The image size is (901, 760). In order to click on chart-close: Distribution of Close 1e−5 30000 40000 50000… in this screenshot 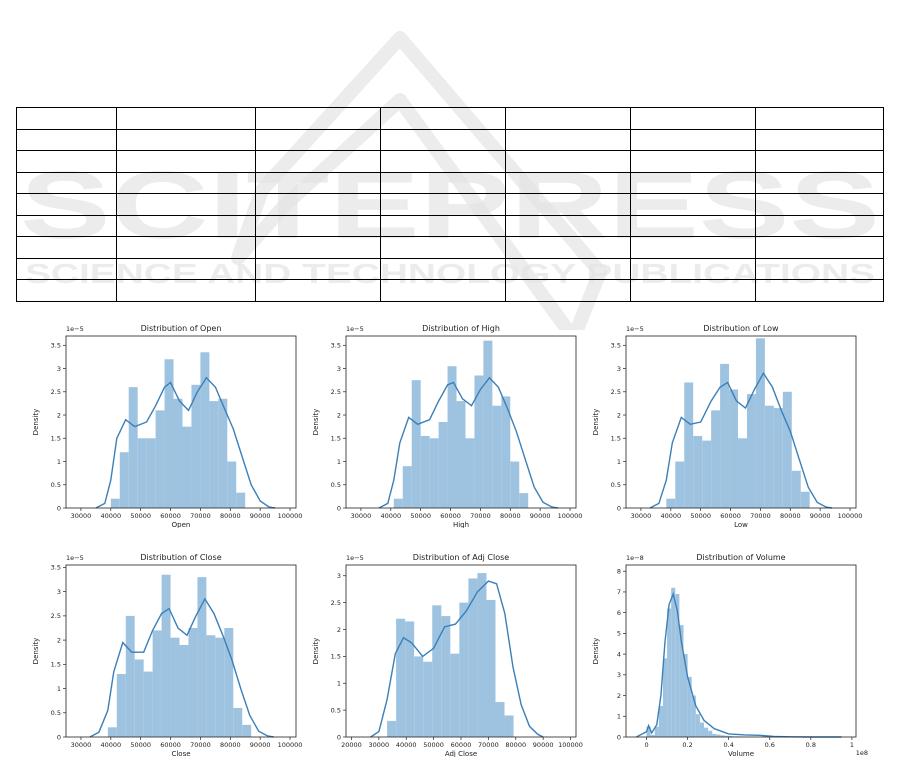, I will do `click(170, 652)`.